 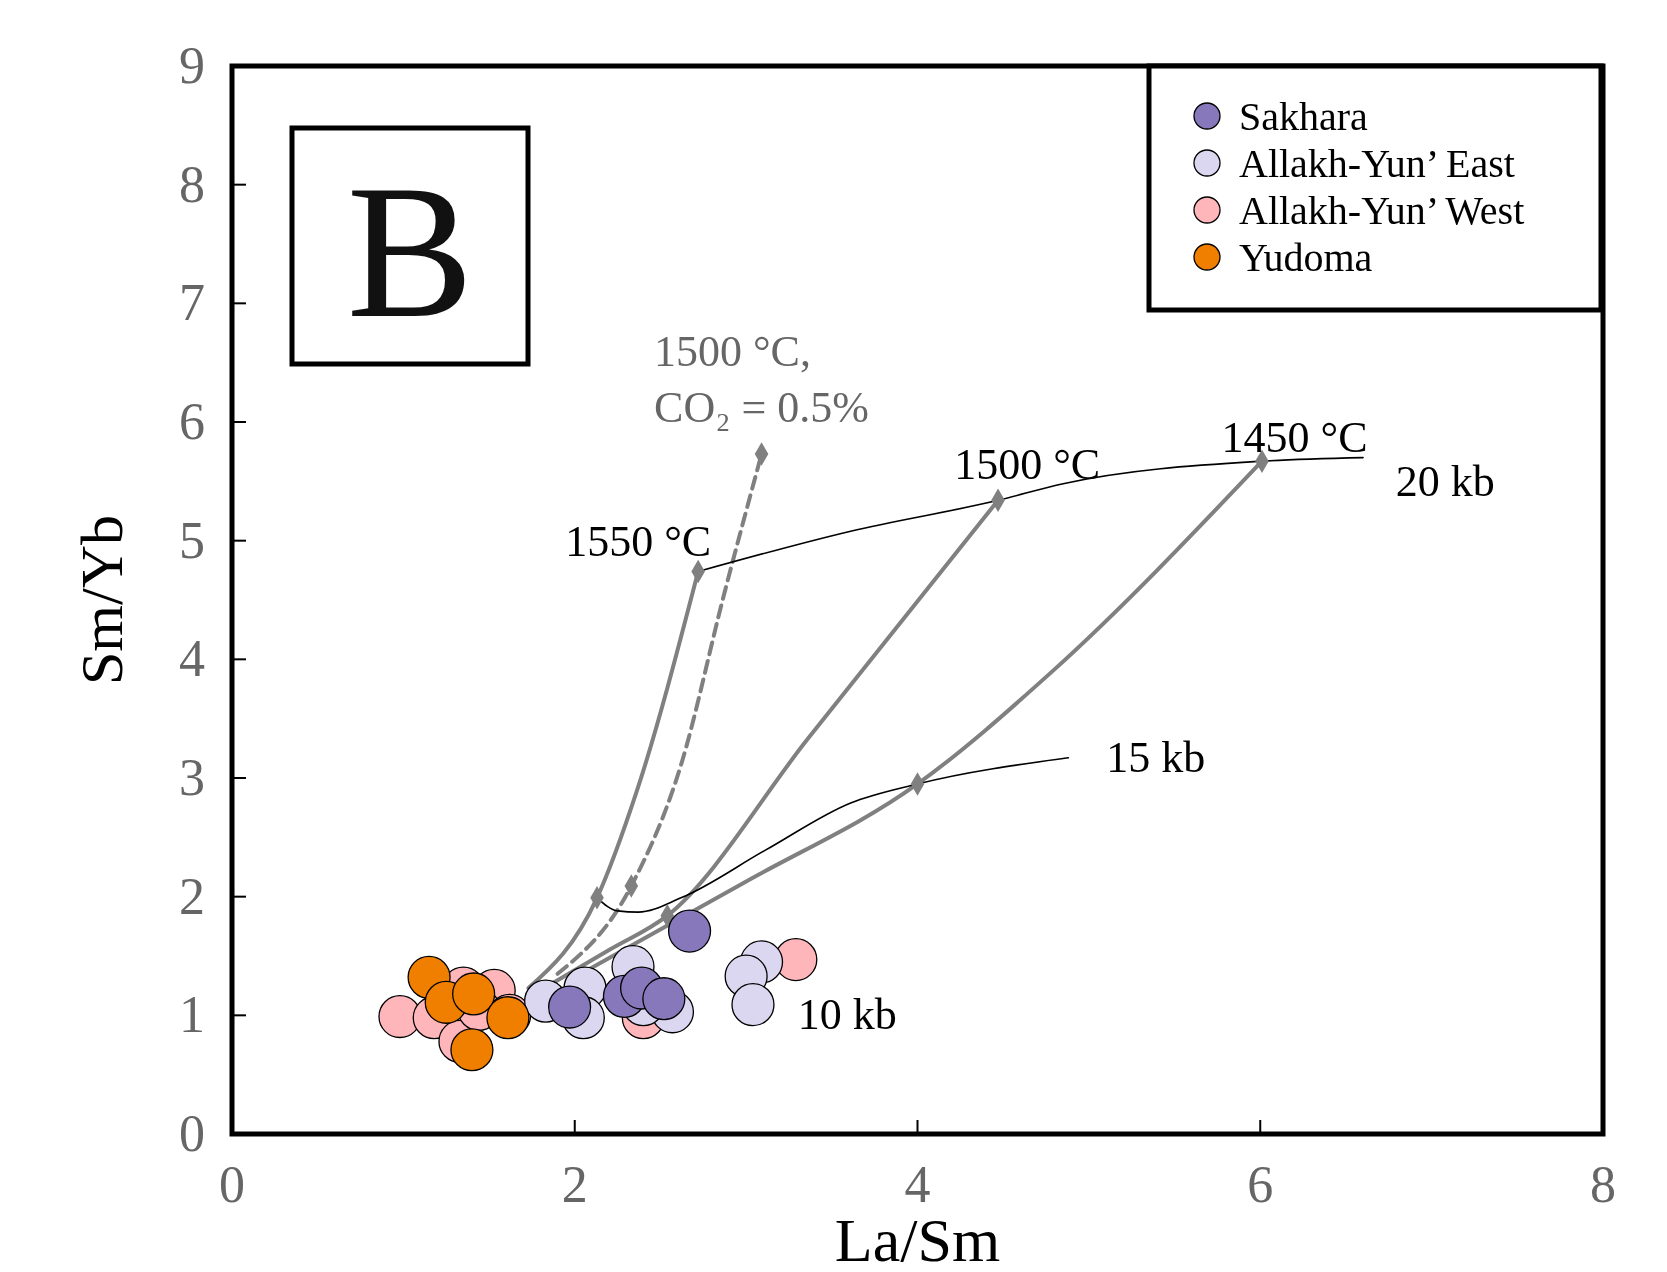 I want to click on annotation: 1500 °C, so click(x=1027, y=464).